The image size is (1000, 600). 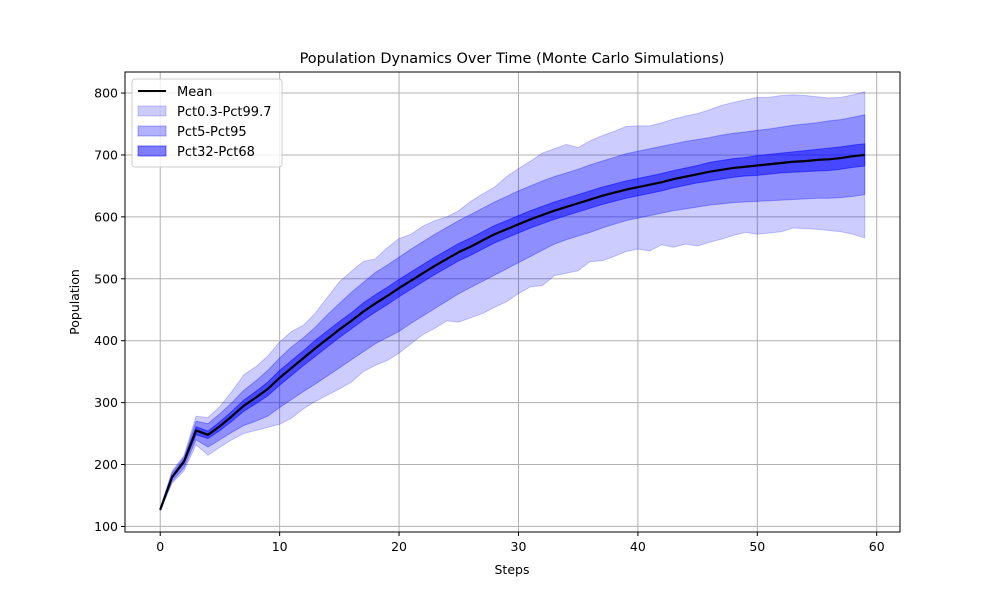 I want to click on legend-label-mean: Mean, so click(x=194, y=92).